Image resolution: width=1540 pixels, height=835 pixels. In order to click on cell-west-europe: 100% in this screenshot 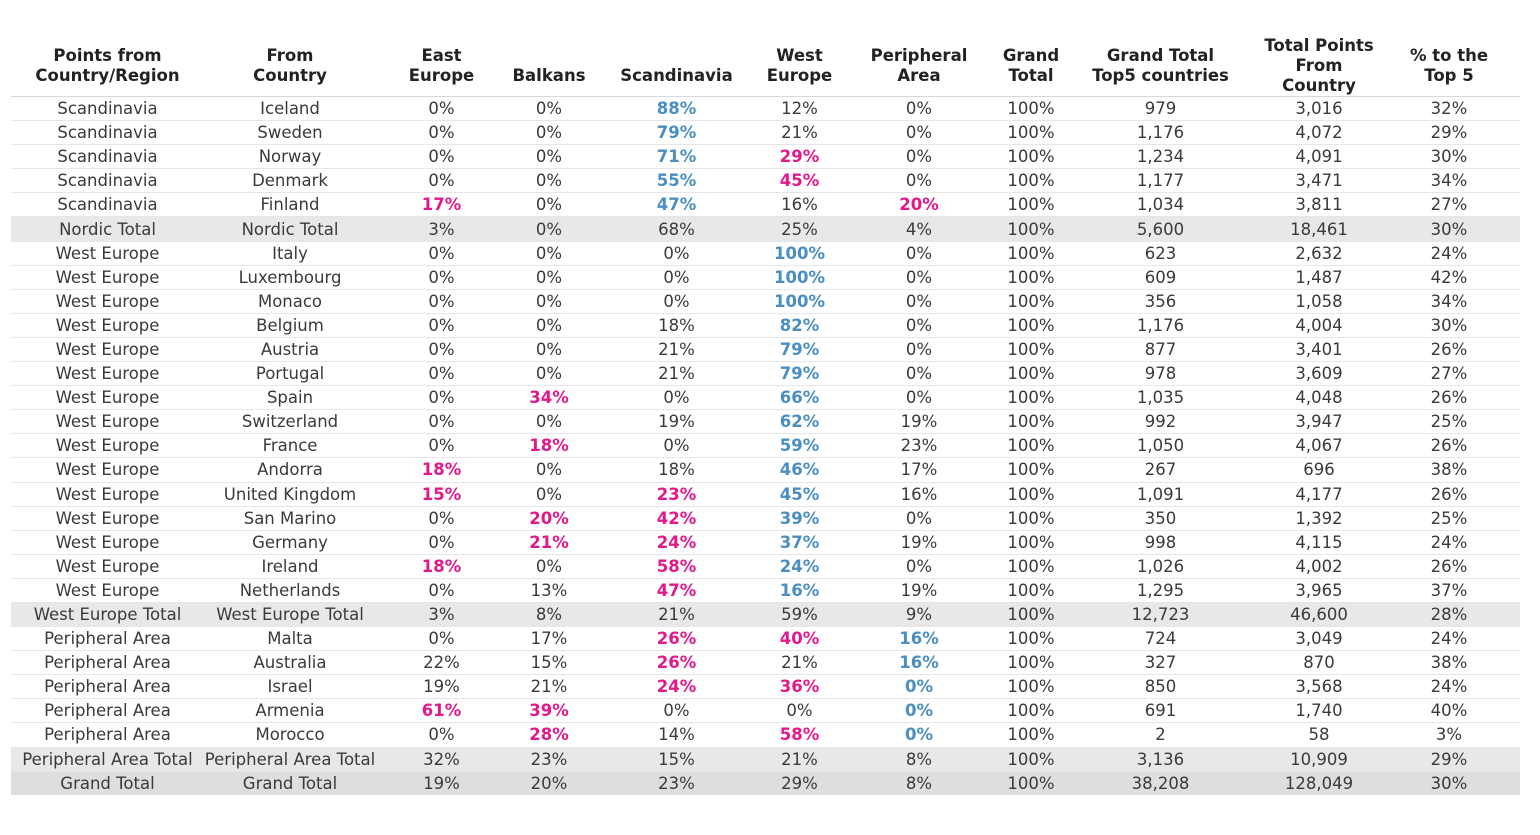, I will do `click(799, 253)`.